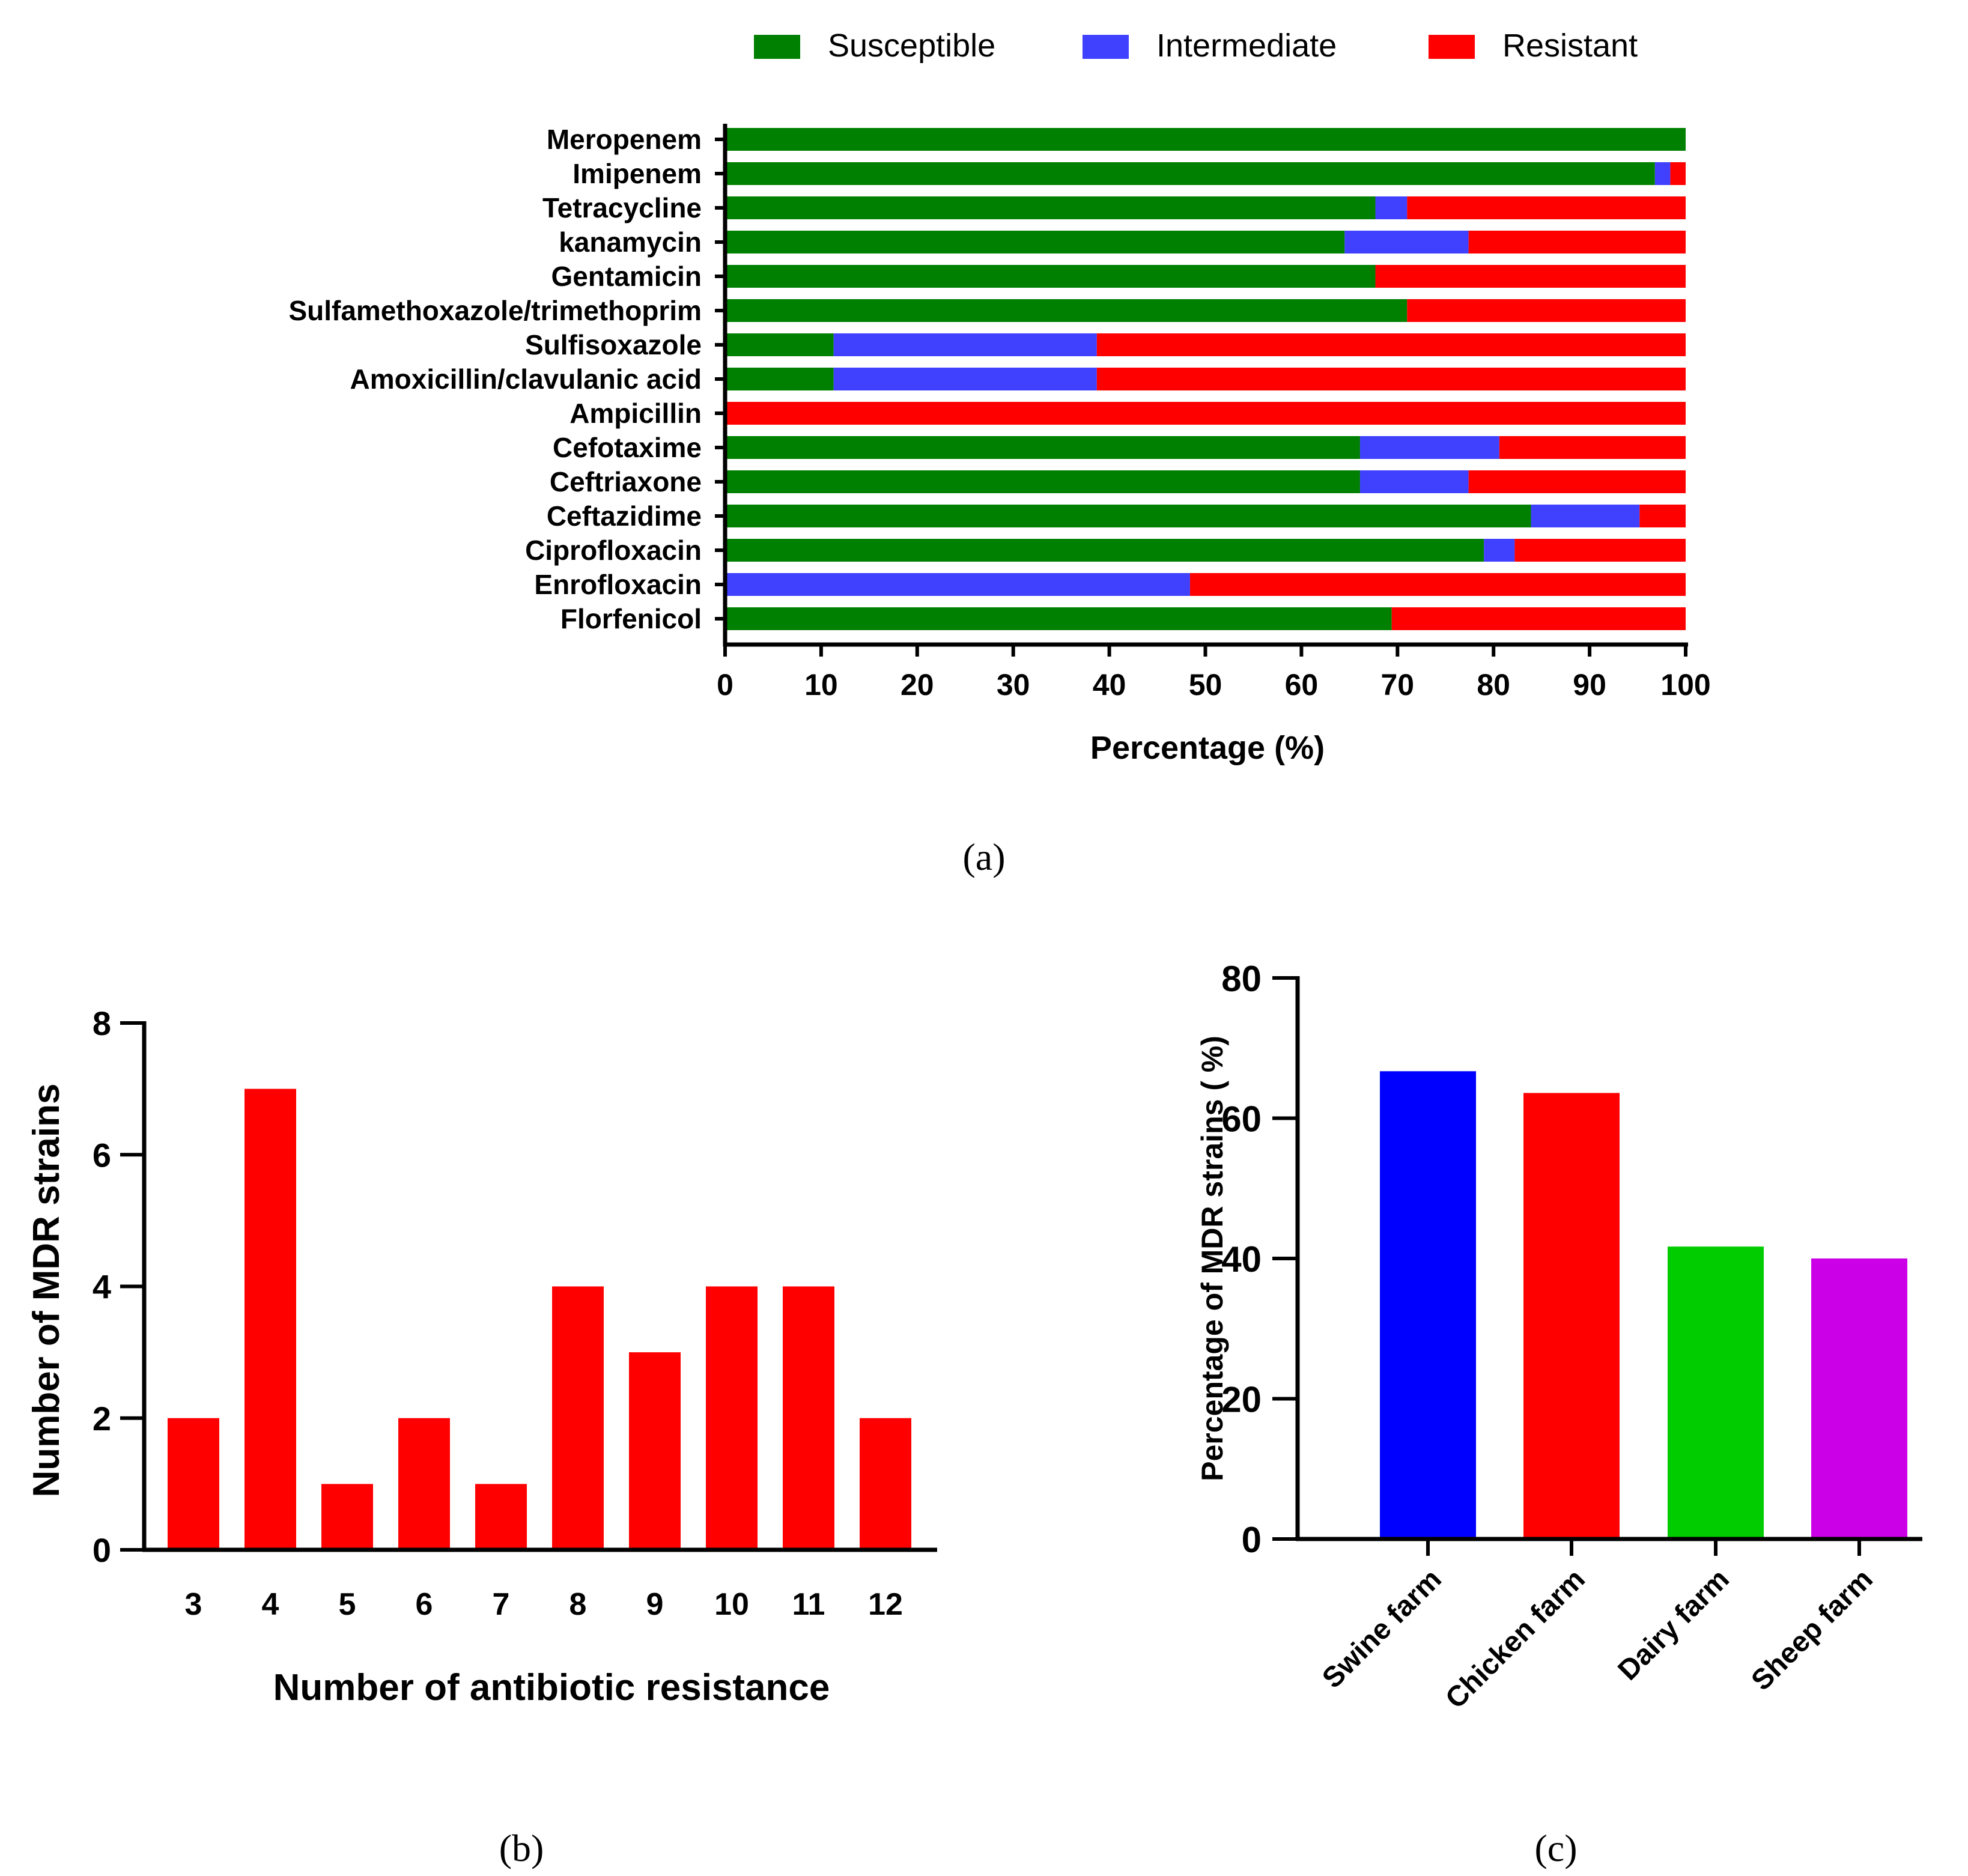  Describe the element at coordinates (1685, 685) in the screenshot. I see `x-tick-label: 100` at that location.